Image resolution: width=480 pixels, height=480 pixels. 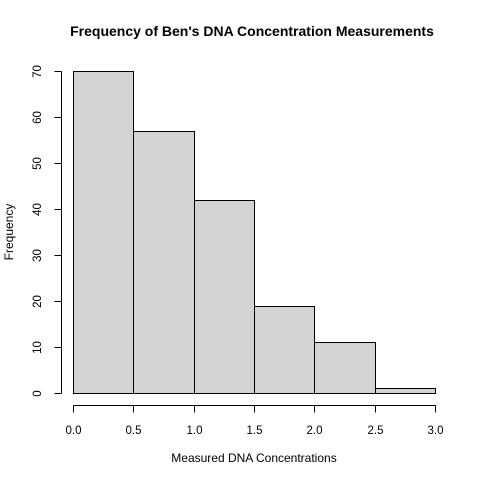 What do you see at coordinates (436, 431) in the screenshot?
I see `x-tick-label: 3.0` at bounding box center [436, 431].